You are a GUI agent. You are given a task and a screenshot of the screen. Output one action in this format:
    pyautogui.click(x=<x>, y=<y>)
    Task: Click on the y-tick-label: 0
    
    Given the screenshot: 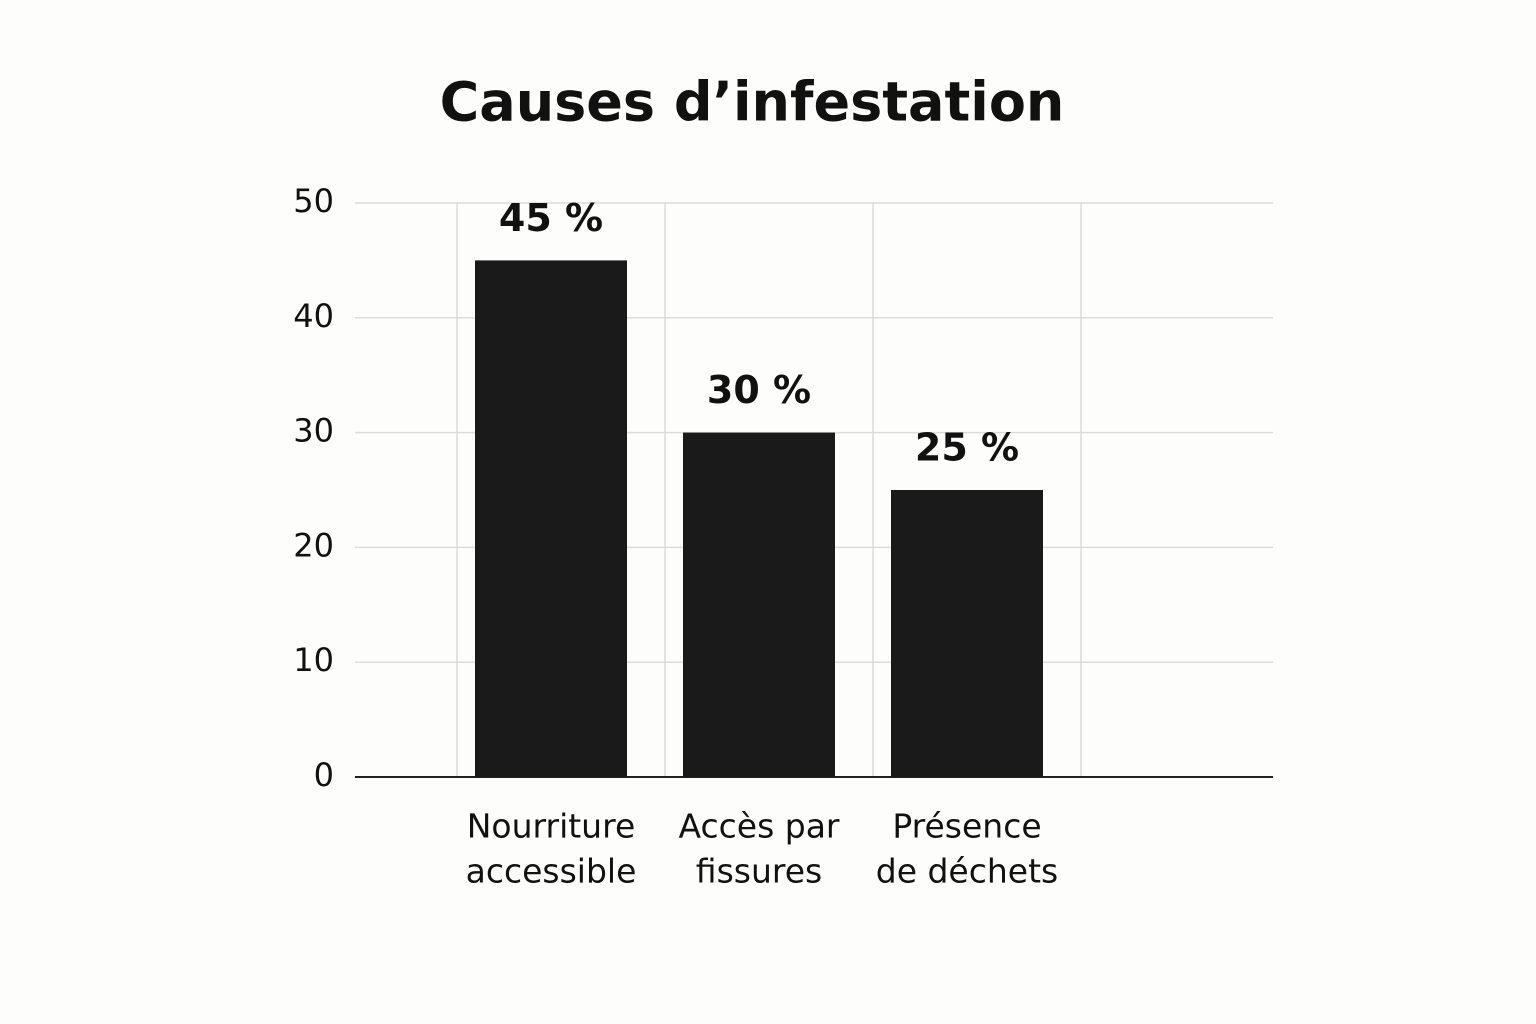 What is the action you would take?
    pyautogui.click(x=324, y=775)
    